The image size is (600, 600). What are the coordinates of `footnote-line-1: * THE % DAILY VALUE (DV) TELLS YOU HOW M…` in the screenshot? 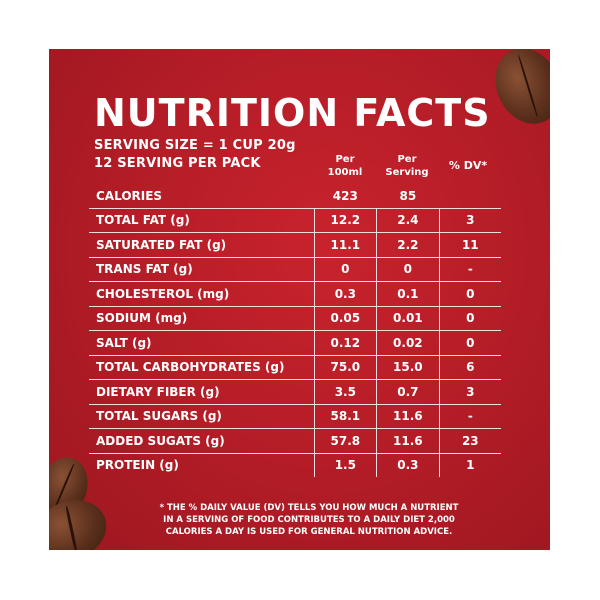 It's located at (309, 508).